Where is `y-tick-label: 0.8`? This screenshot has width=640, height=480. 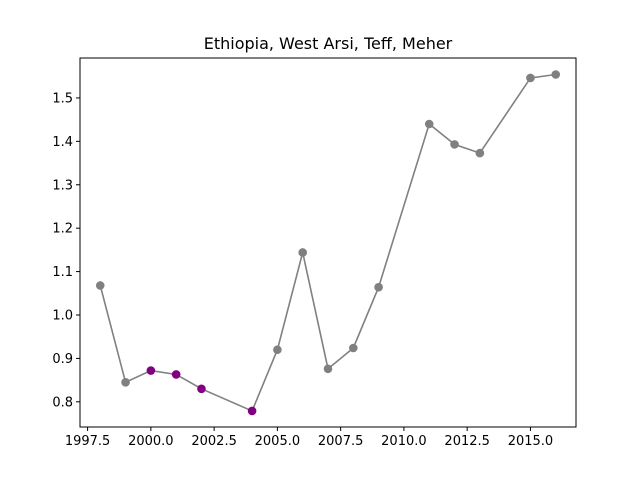
y-tick-label: 0.8 is located at coordinates (62, 402).